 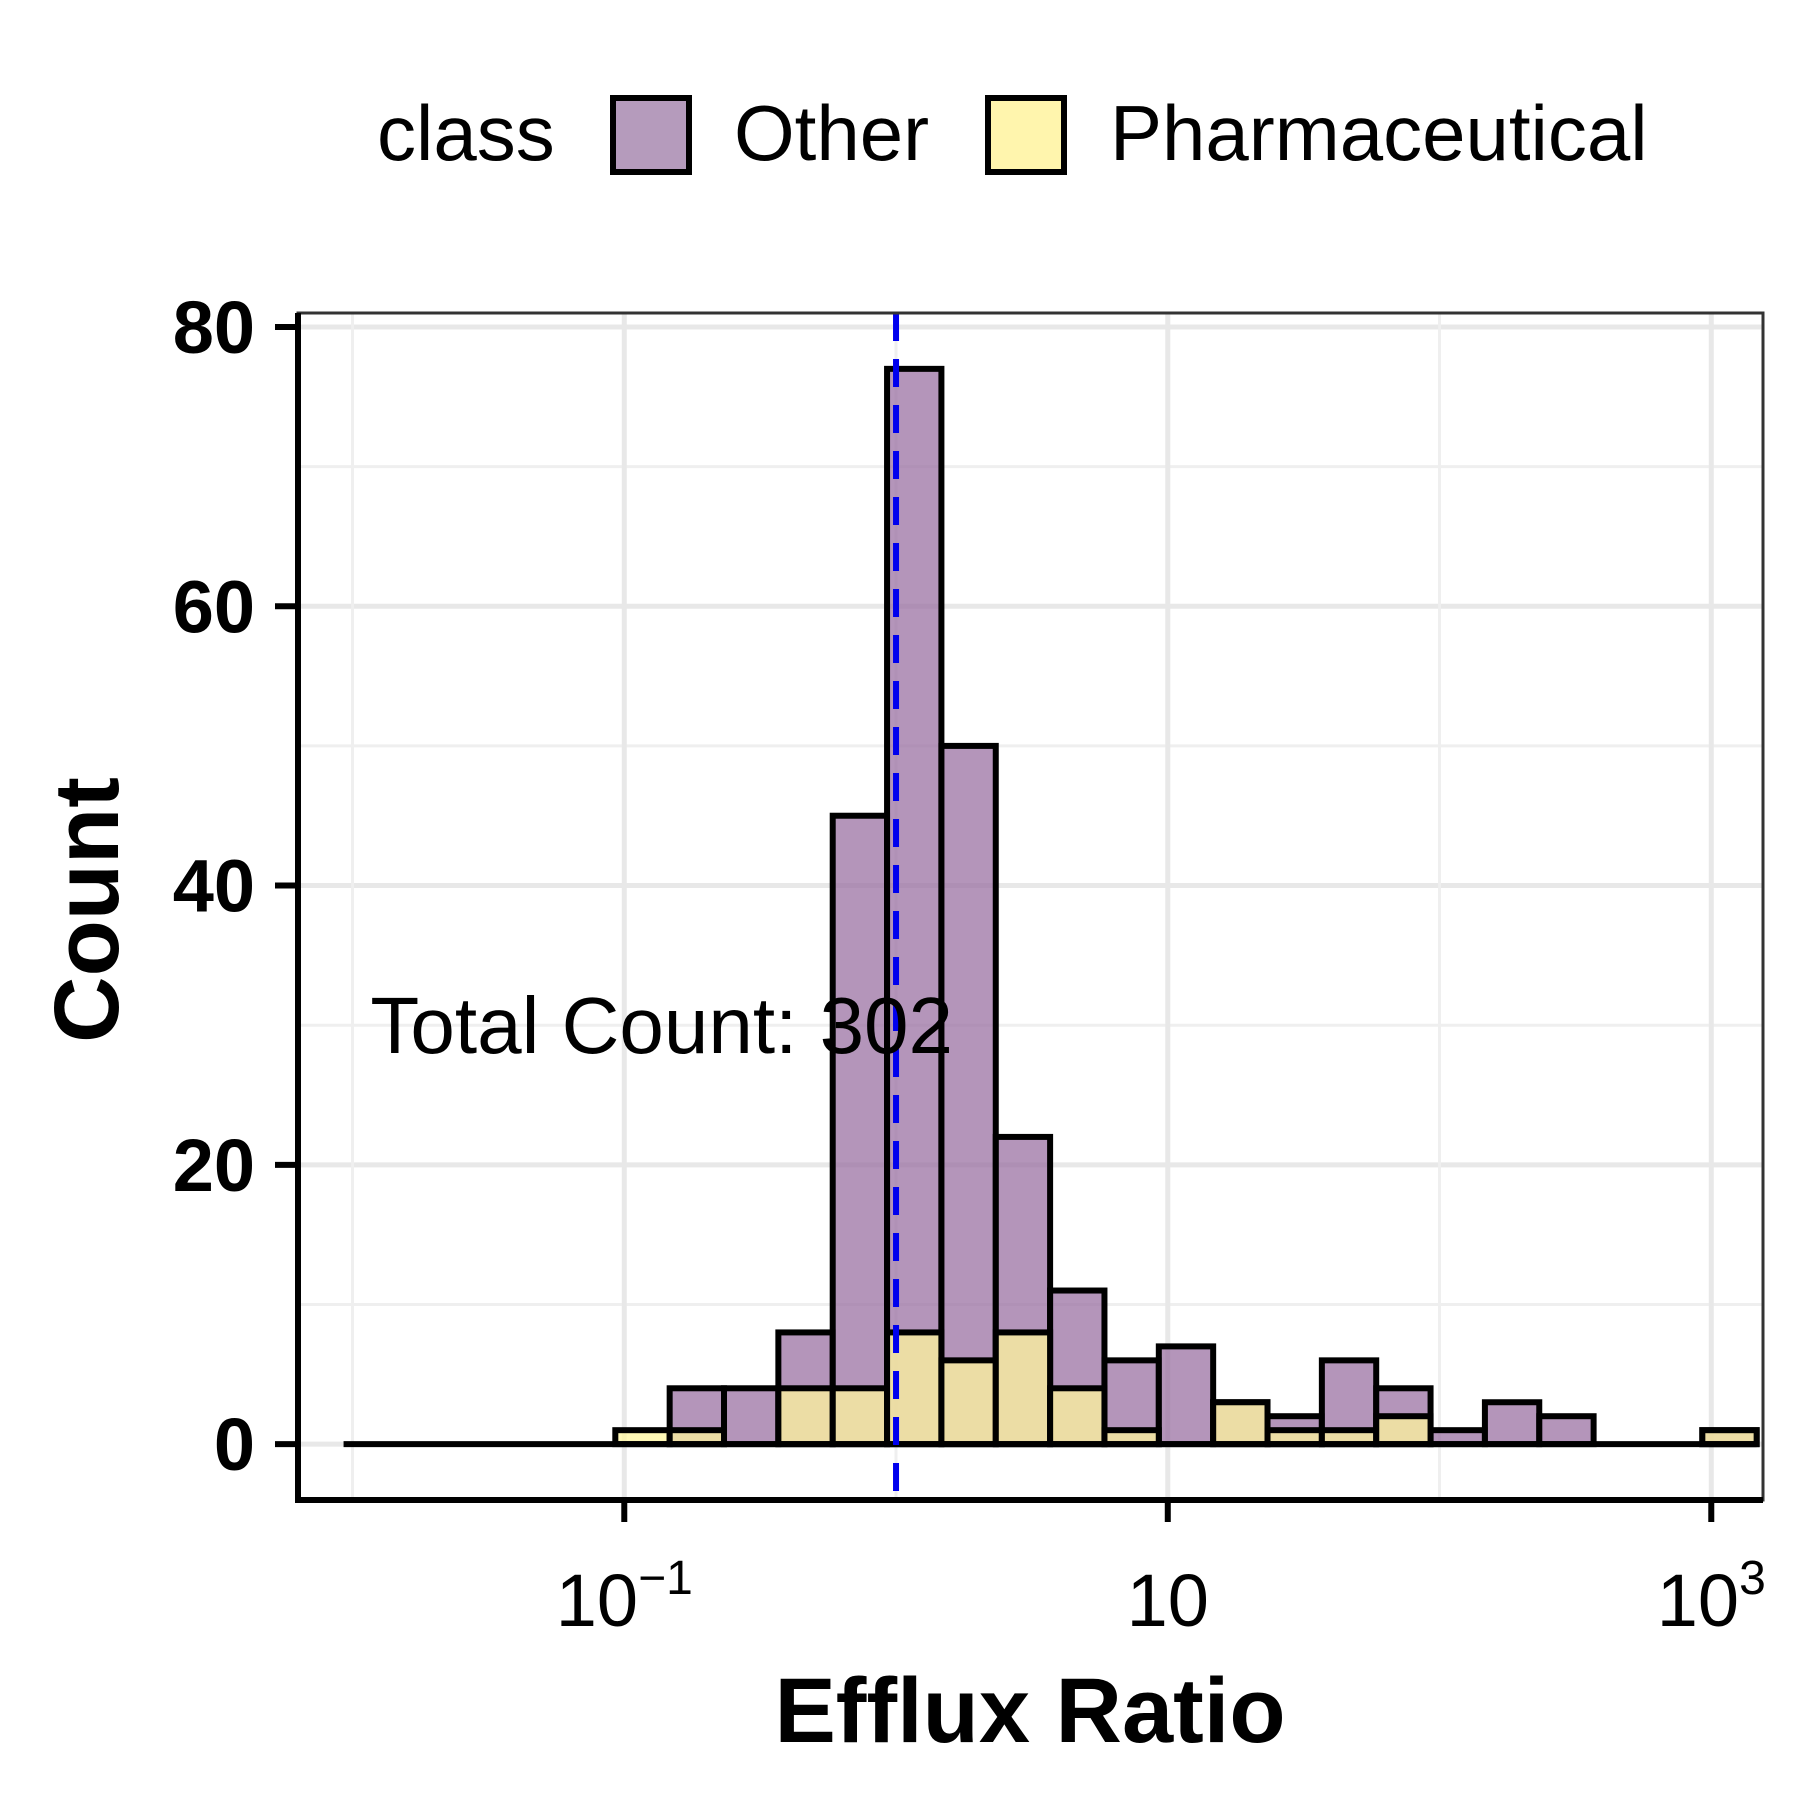 What do you see at coordinates (1026, 135) in the screenshot?
I see `legend-swatch-pharmaceutical` at bounding box center [1026, 135].